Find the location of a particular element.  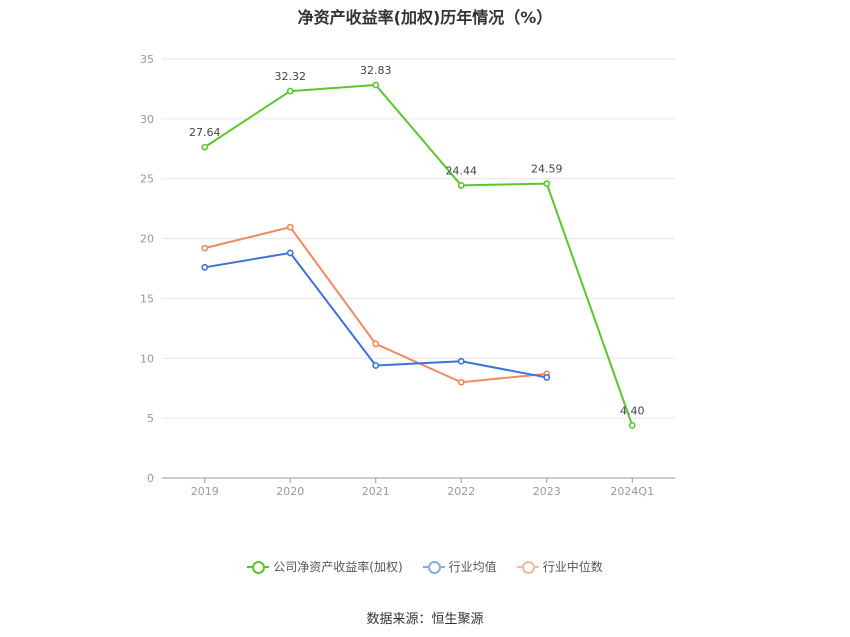

y-tick-label: 25 is located at coordinates (147, 179).